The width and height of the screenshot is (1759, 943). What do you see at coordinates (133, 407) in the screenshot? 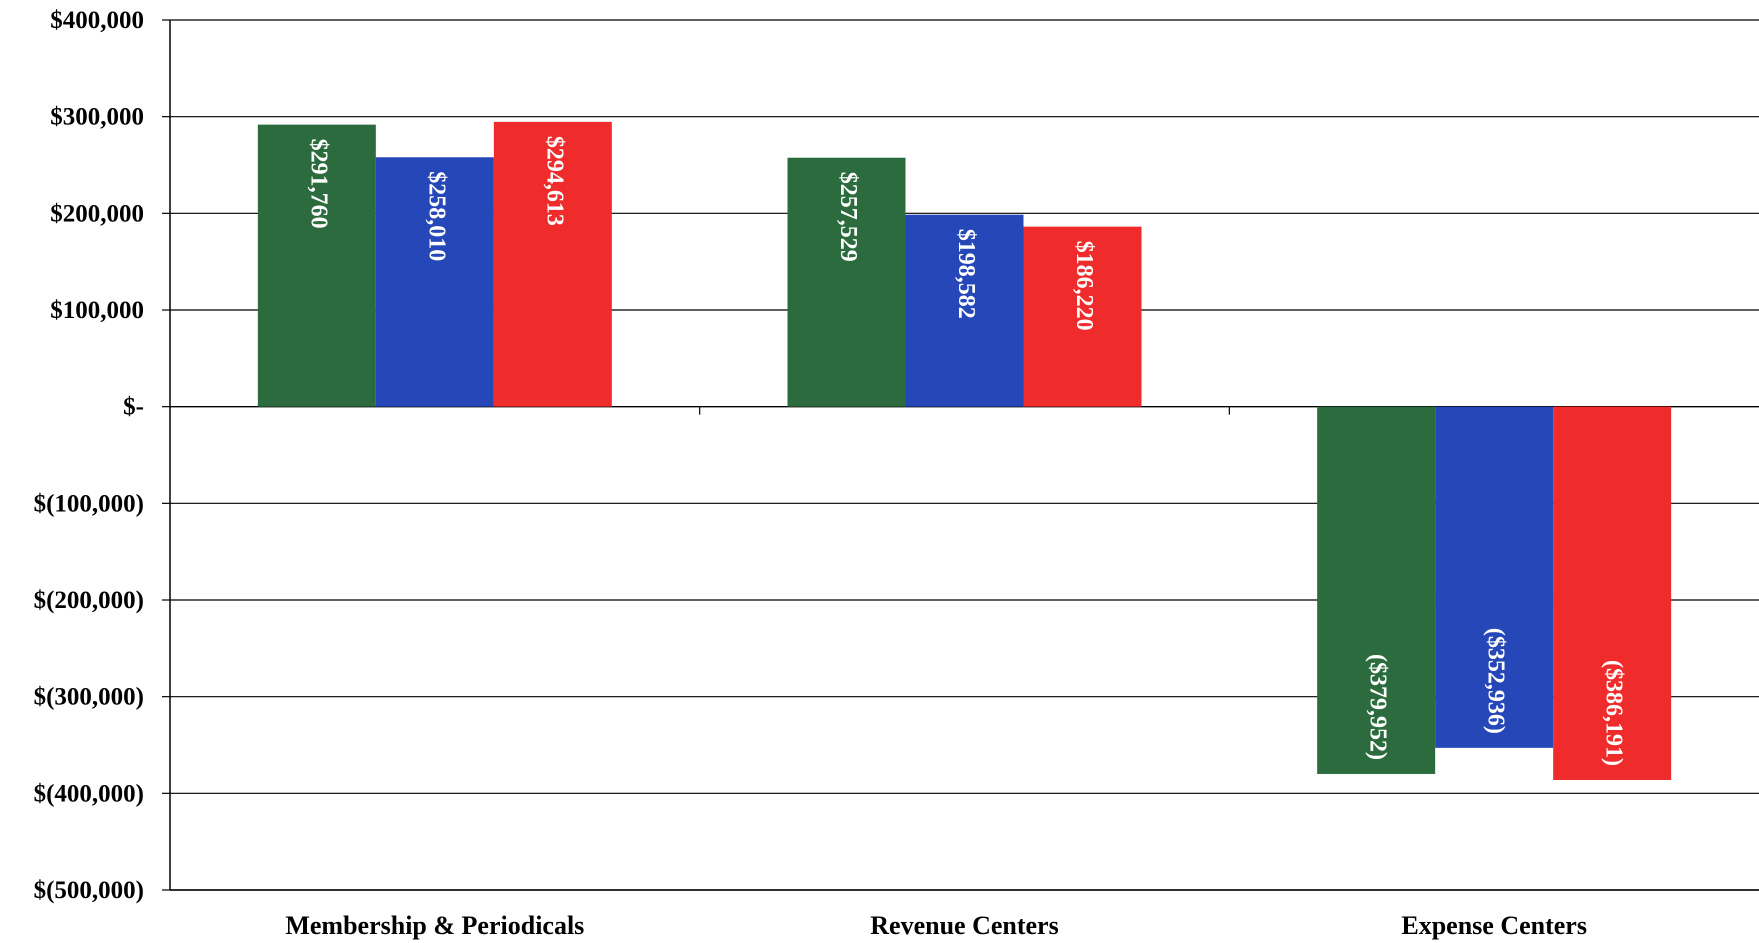
I see `y-tick-label: $-` at bounding box center [133, 407].